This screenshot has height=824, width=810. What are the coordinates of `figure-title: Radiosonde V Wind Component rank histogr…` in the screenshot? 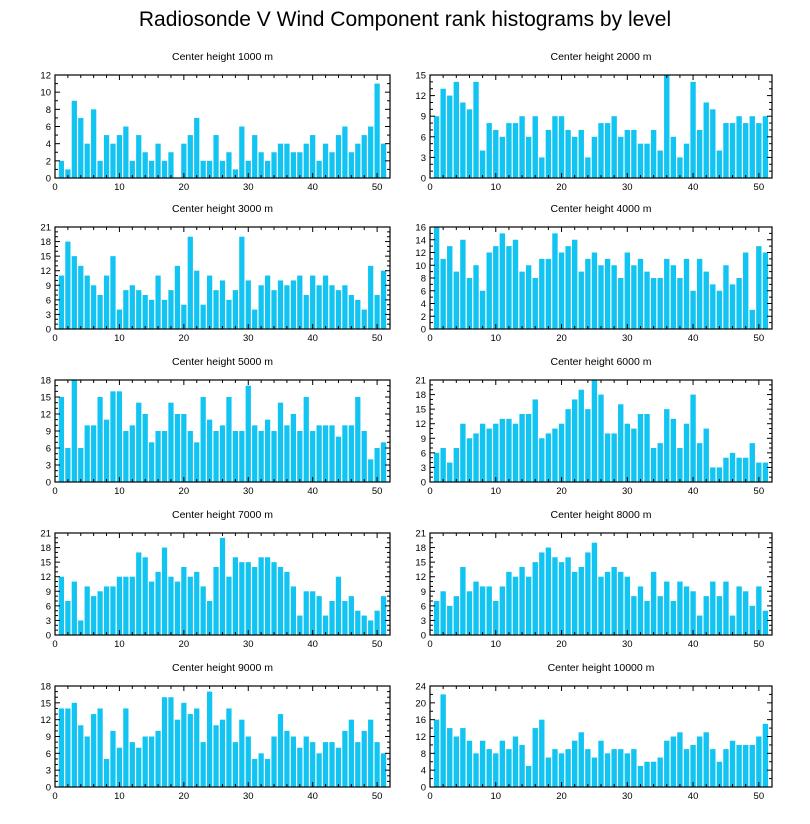 It's located at (405, 19).